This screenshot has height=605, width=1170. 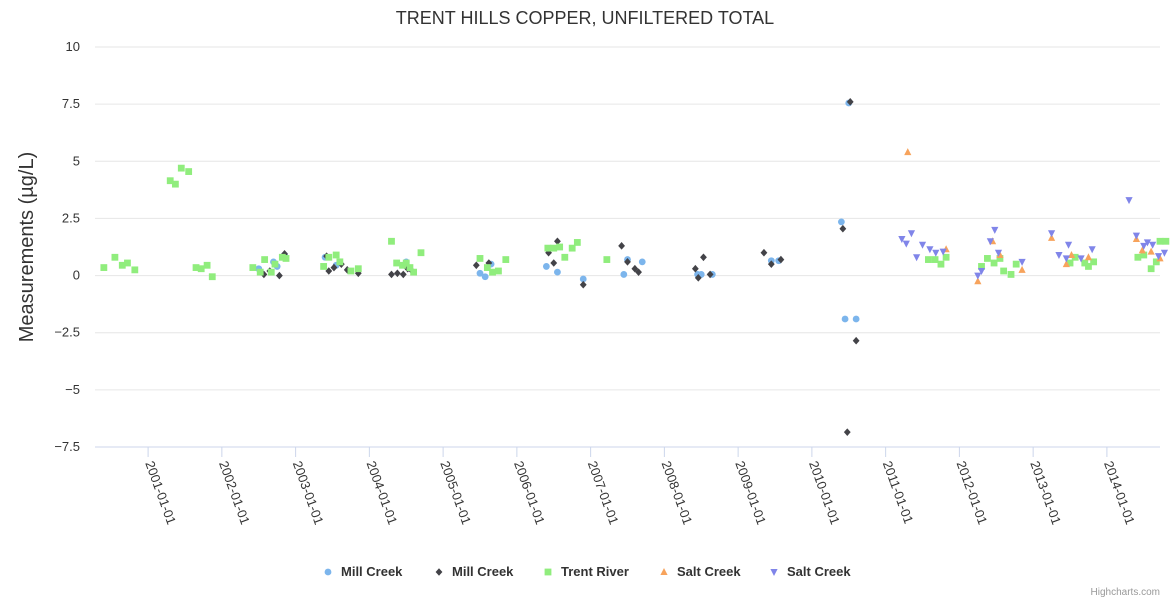 What do you see at coordinates (586, 571) in the screenshot?
I see `legend-item: Trent River` at bounding box center [586, 571].